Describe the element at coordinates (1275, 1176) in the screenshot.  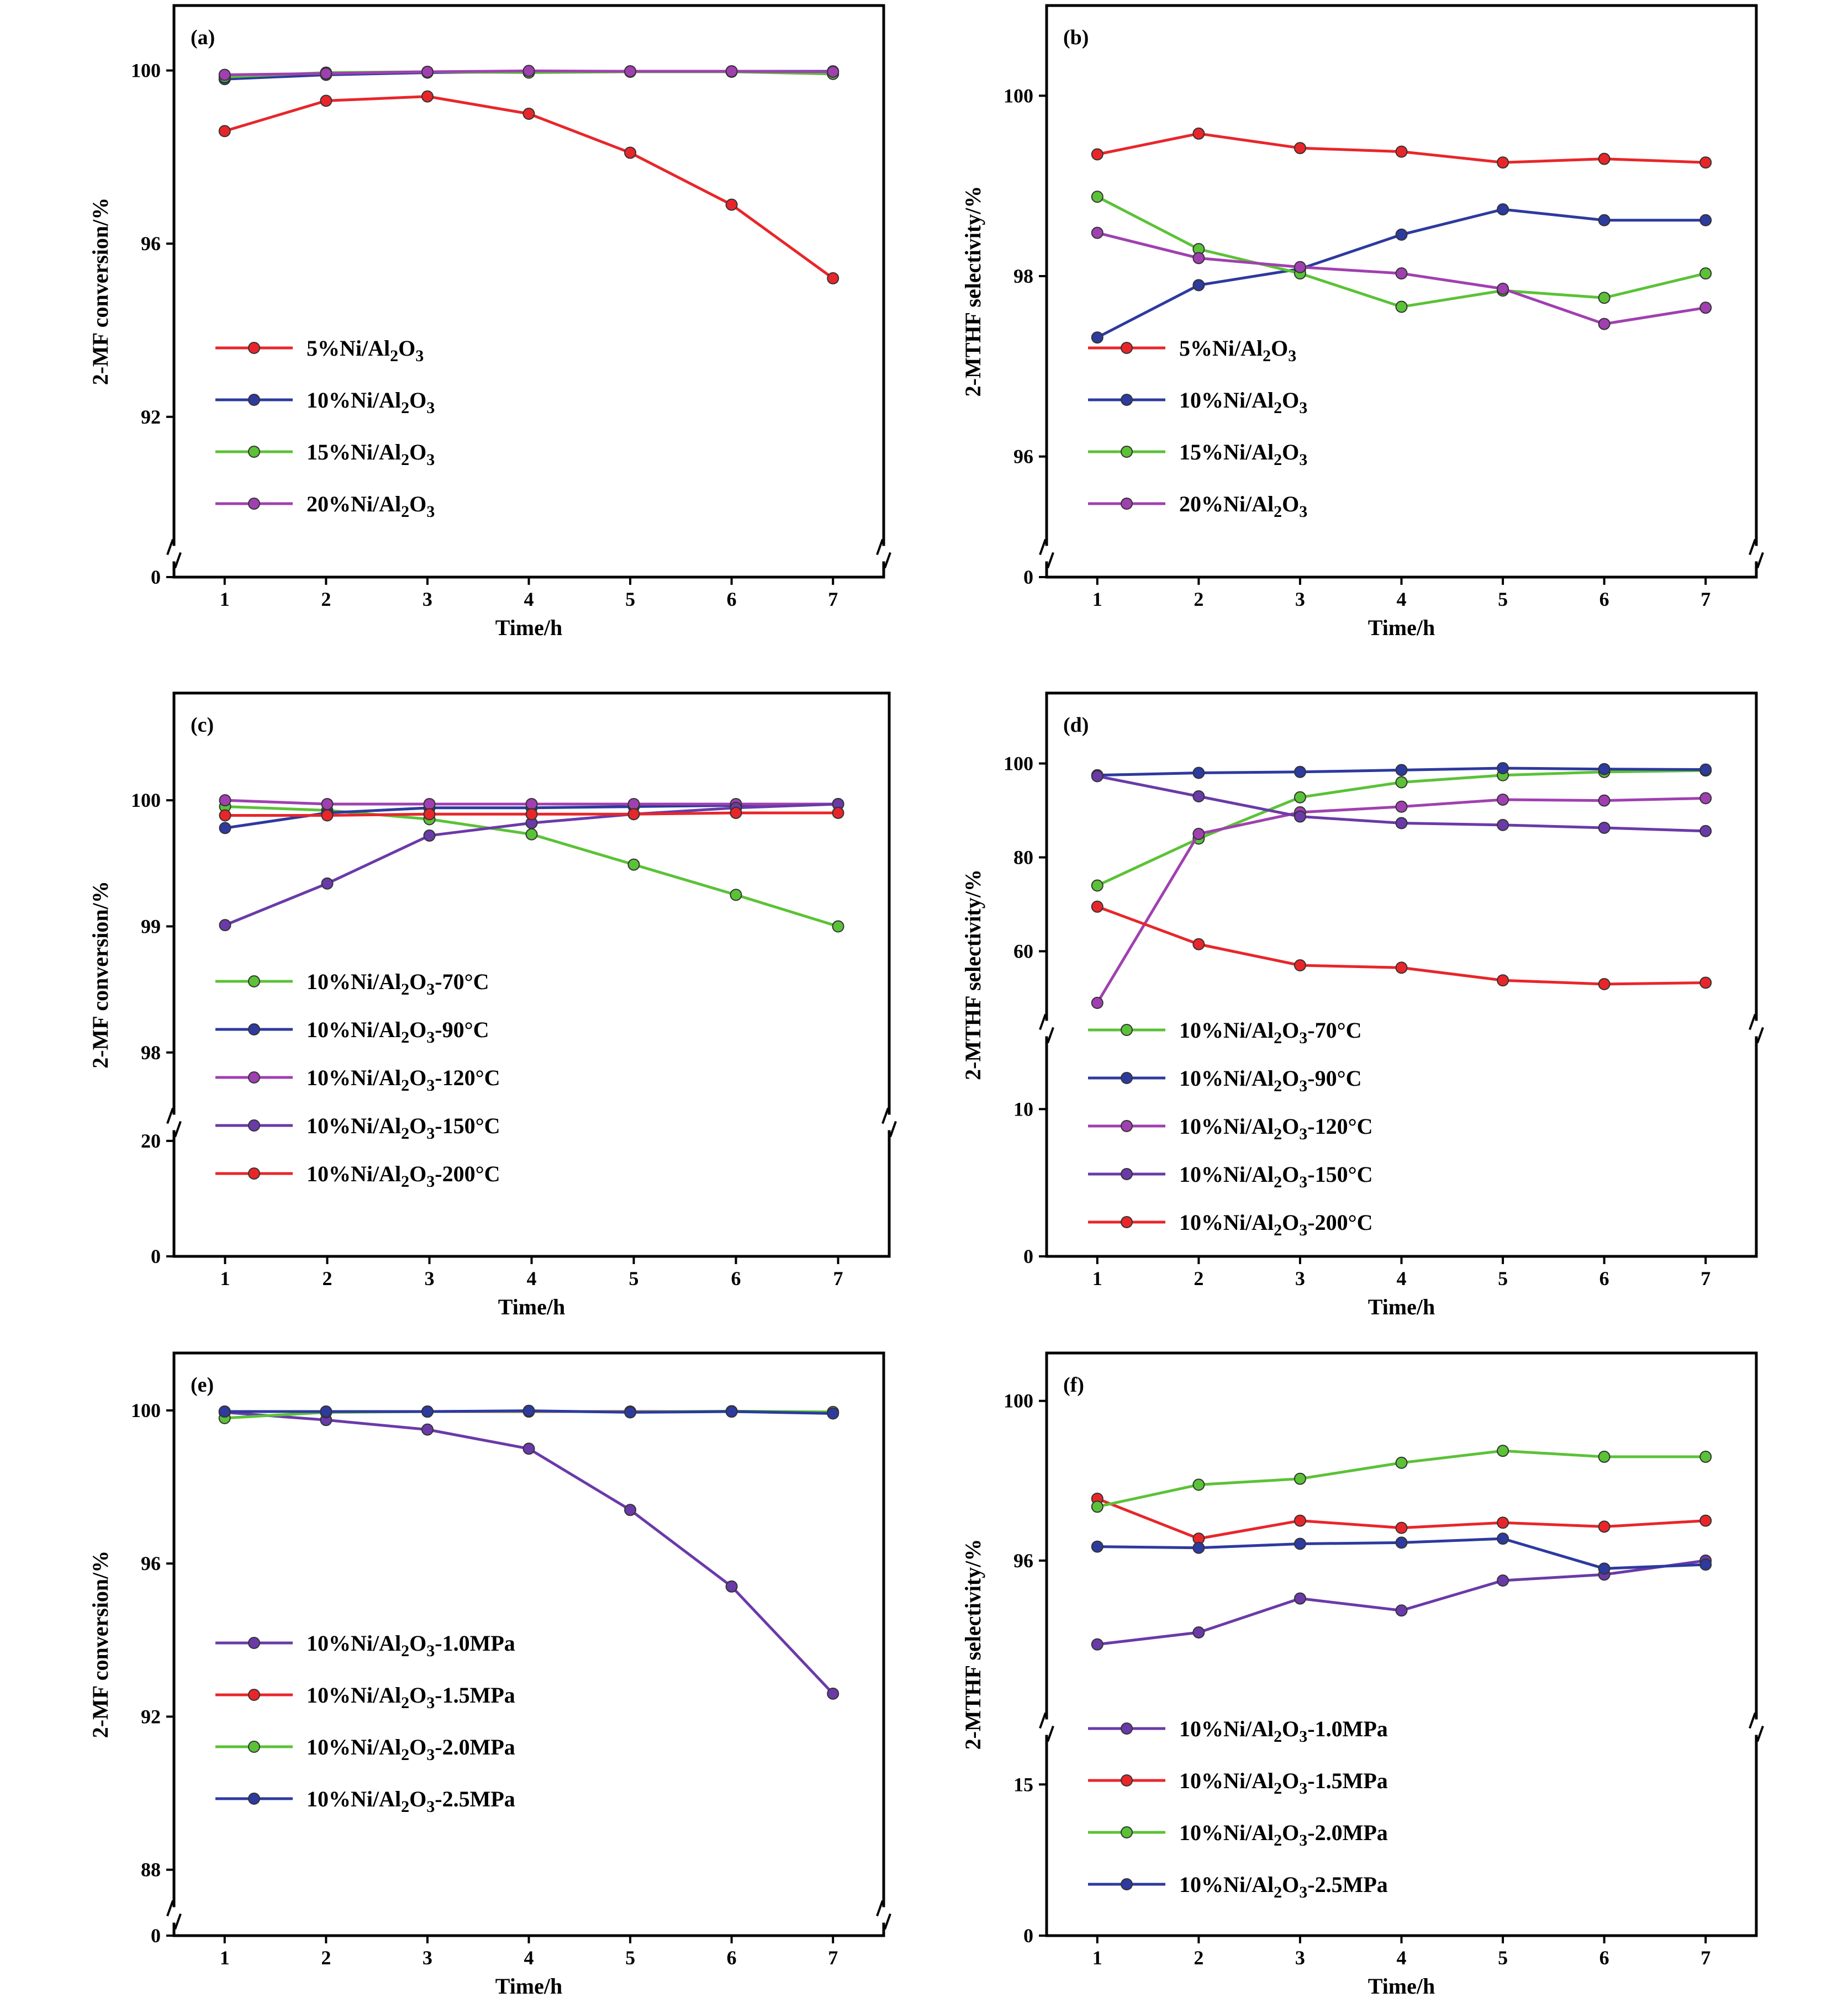
I see `legend-label-d-4: 10%Ni/Al2O3-150°C` at that location.